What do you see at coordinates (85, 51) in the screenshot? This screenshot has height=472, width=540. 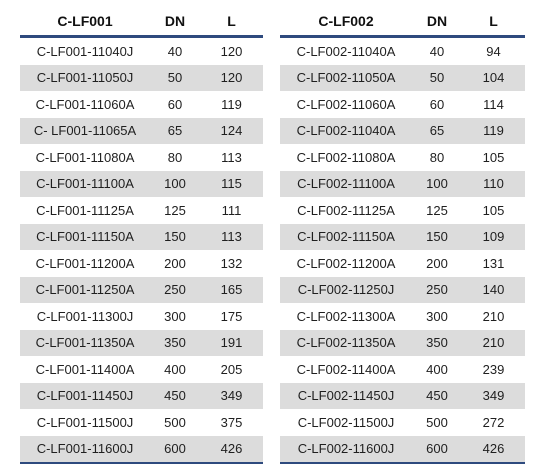 I see `cell-model: C-LF001-11040J` at bounding box center [85, 51].